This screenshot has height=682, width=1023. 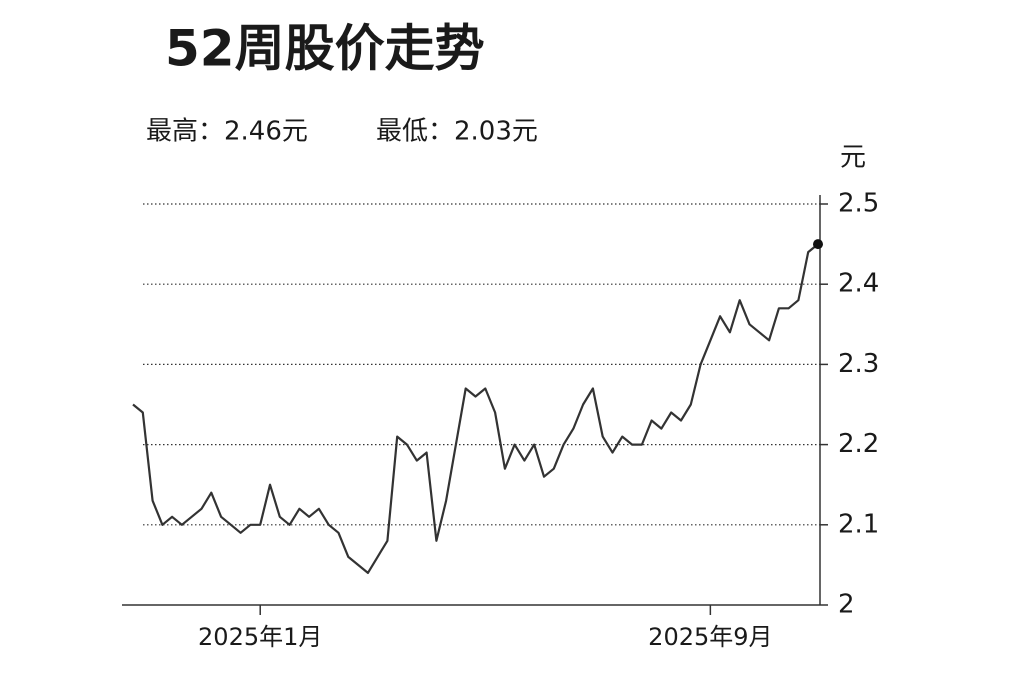 I want to click on end-dot, so click(x=818, y=244).